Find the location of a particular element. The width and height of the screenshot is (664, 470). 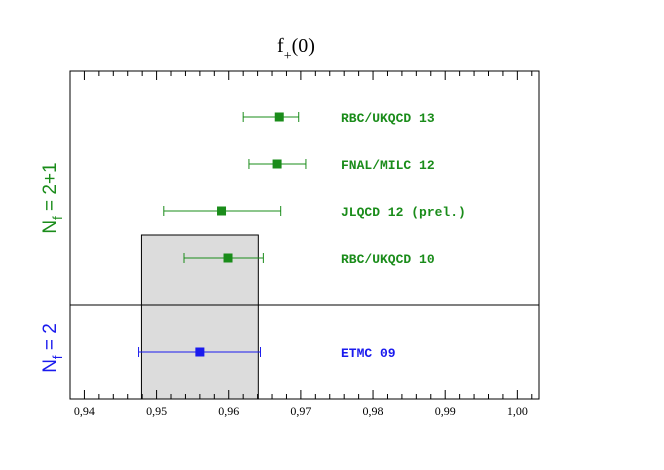

average-band-layer is located at coordinates (199, 317).